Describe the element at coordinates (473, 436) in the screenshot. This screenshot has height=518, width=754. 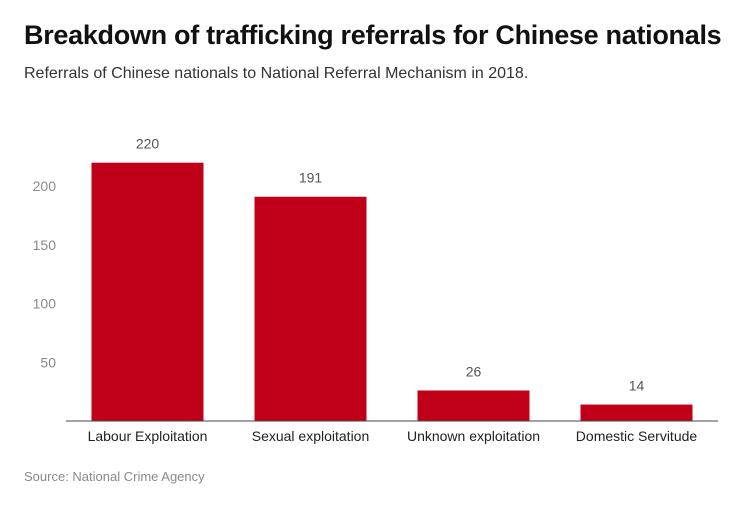
I see `x-category-label: Unknown exploitation` at that location.